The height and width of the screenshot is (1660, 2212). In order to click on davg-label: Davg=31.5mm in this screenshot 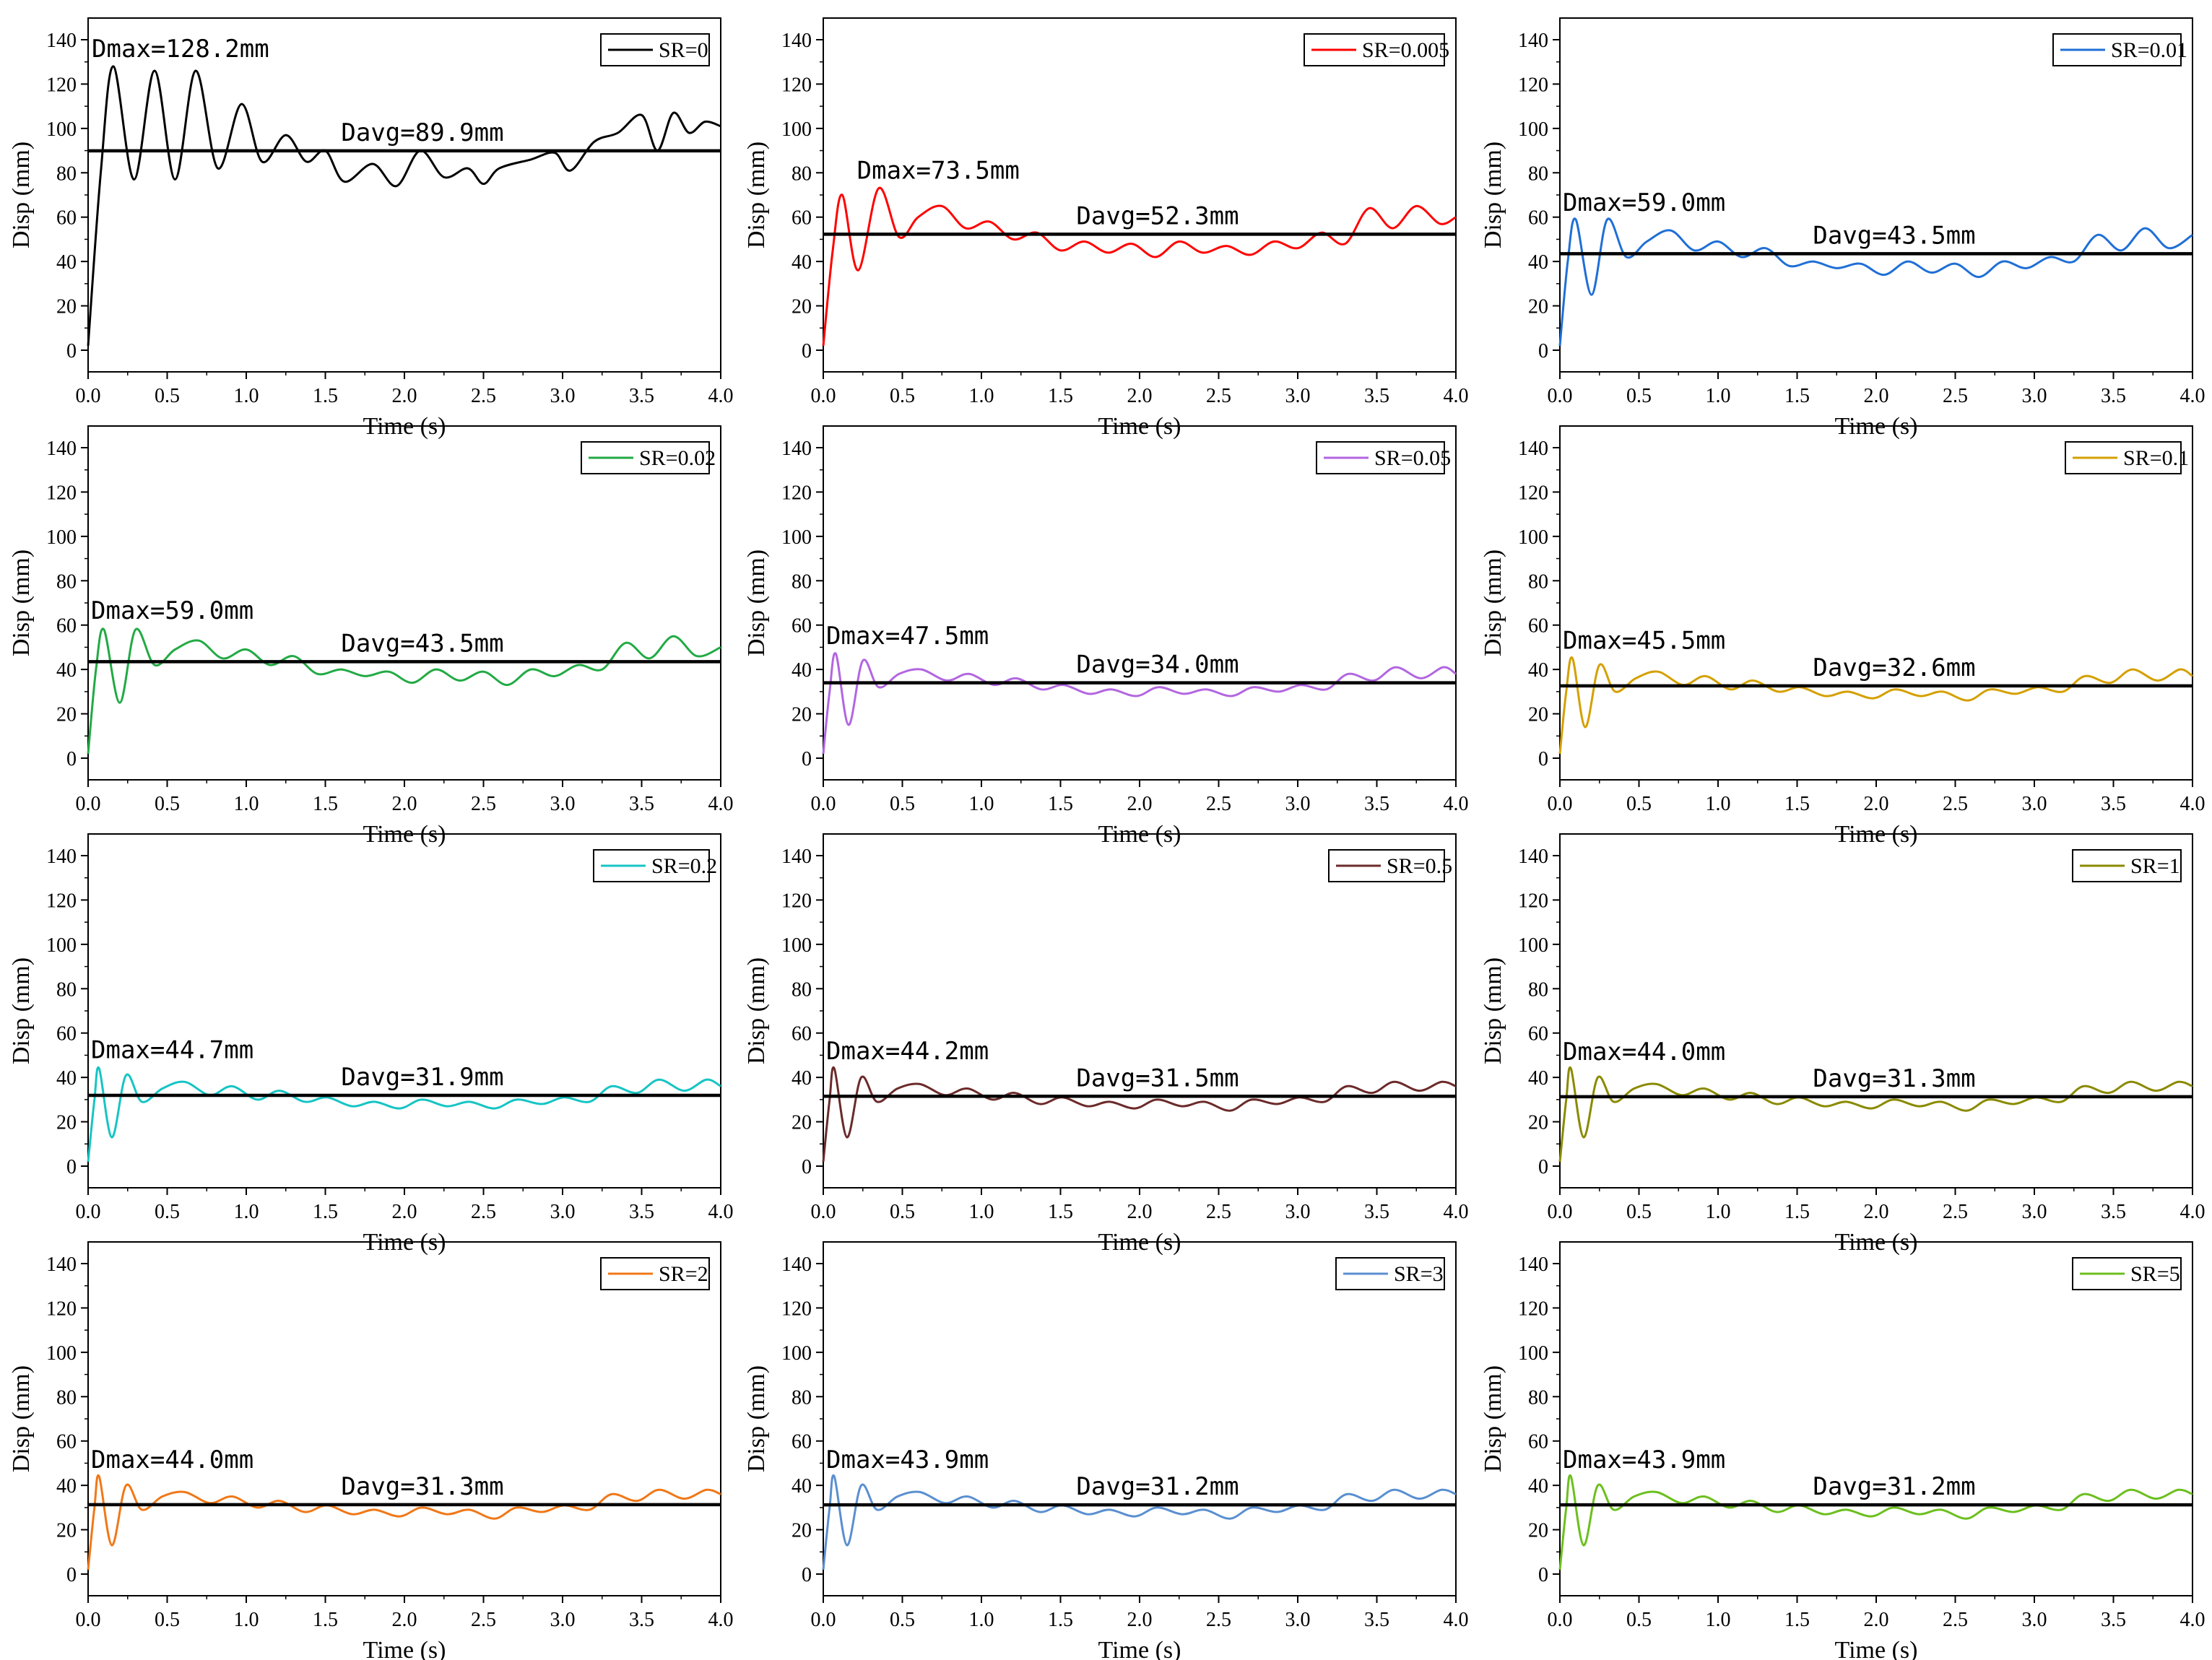, I will do `click(1158, 1078)`.